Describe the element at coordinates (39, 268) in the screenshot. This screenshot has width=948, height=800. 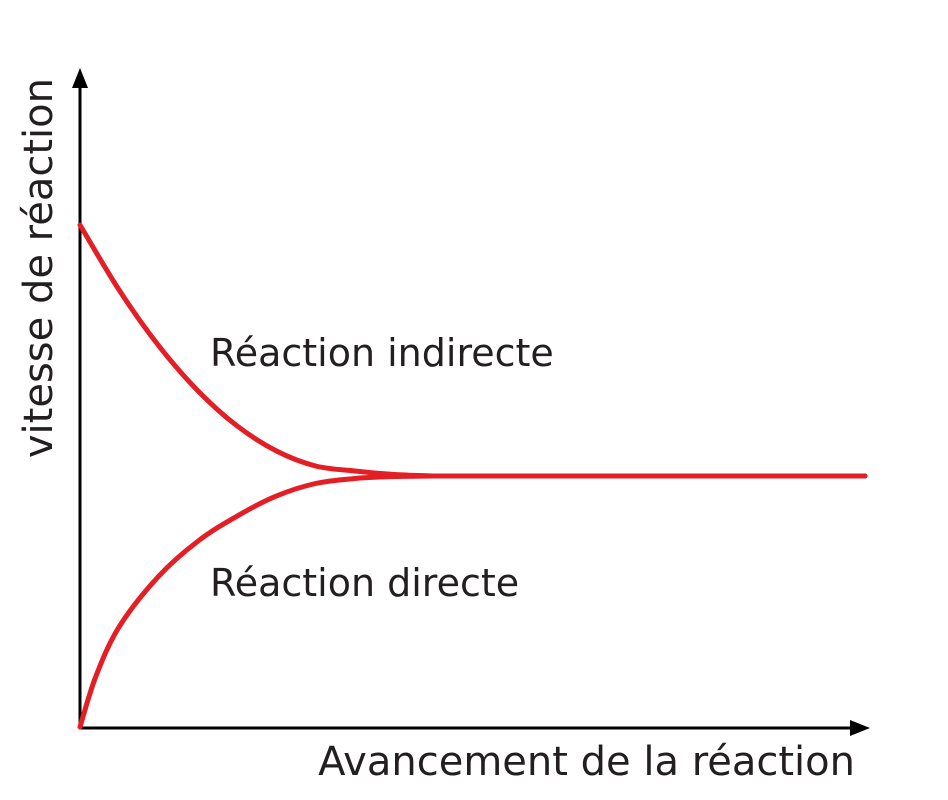
I see `y-axis-title: vitesse de réaction` at that location.